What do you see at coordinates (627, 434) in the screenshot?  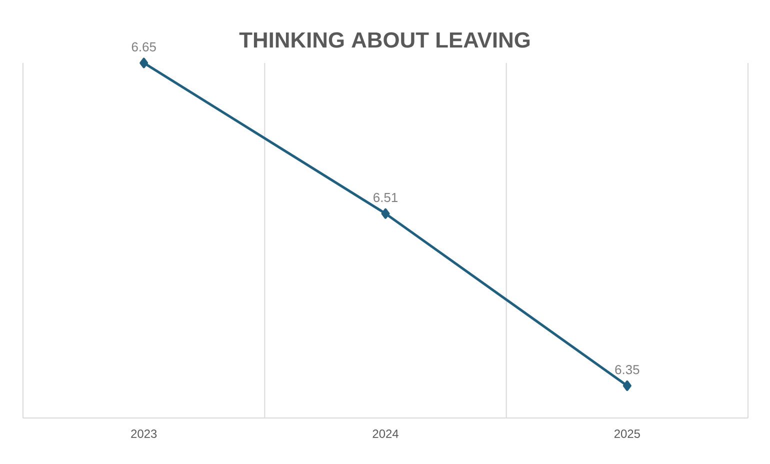 I see `x-tick-label: 2025` at bounding box center [627, 434].